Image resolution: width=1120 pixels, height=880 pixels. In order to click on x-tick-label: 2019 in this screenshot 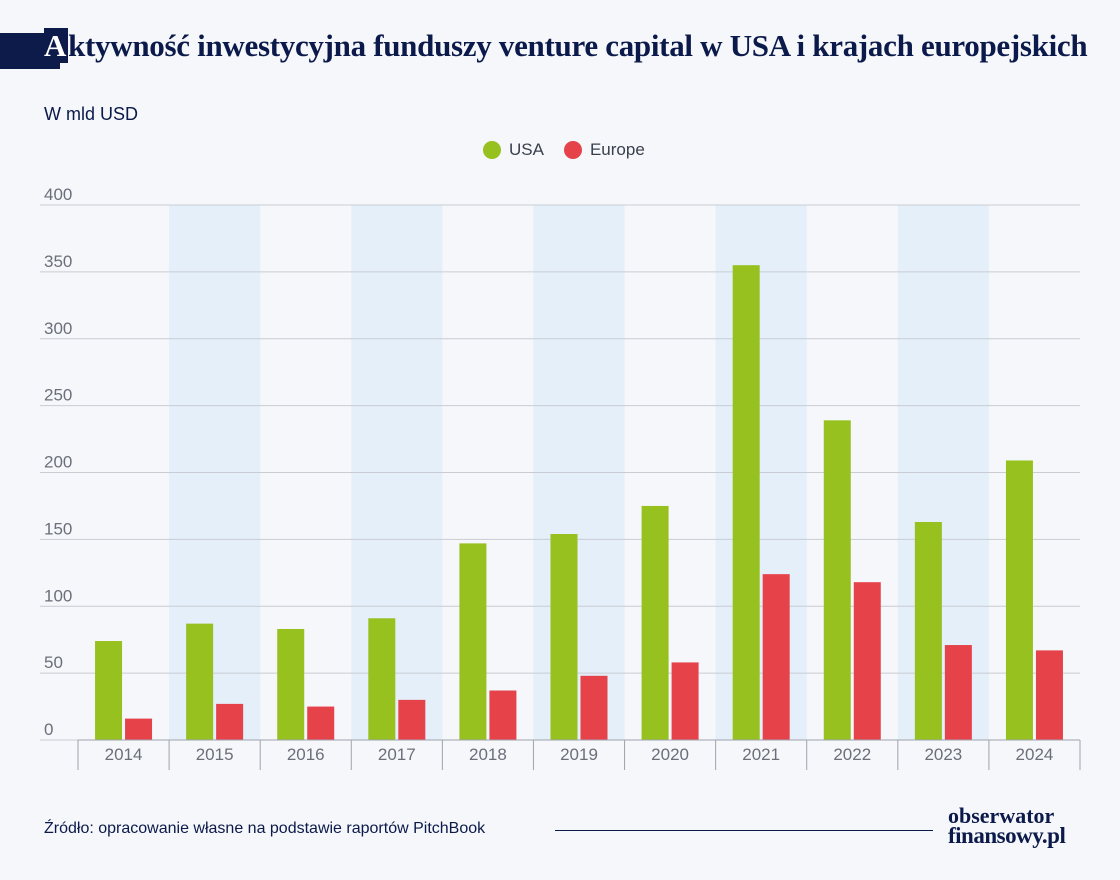, I will do `click(579, 754)`.